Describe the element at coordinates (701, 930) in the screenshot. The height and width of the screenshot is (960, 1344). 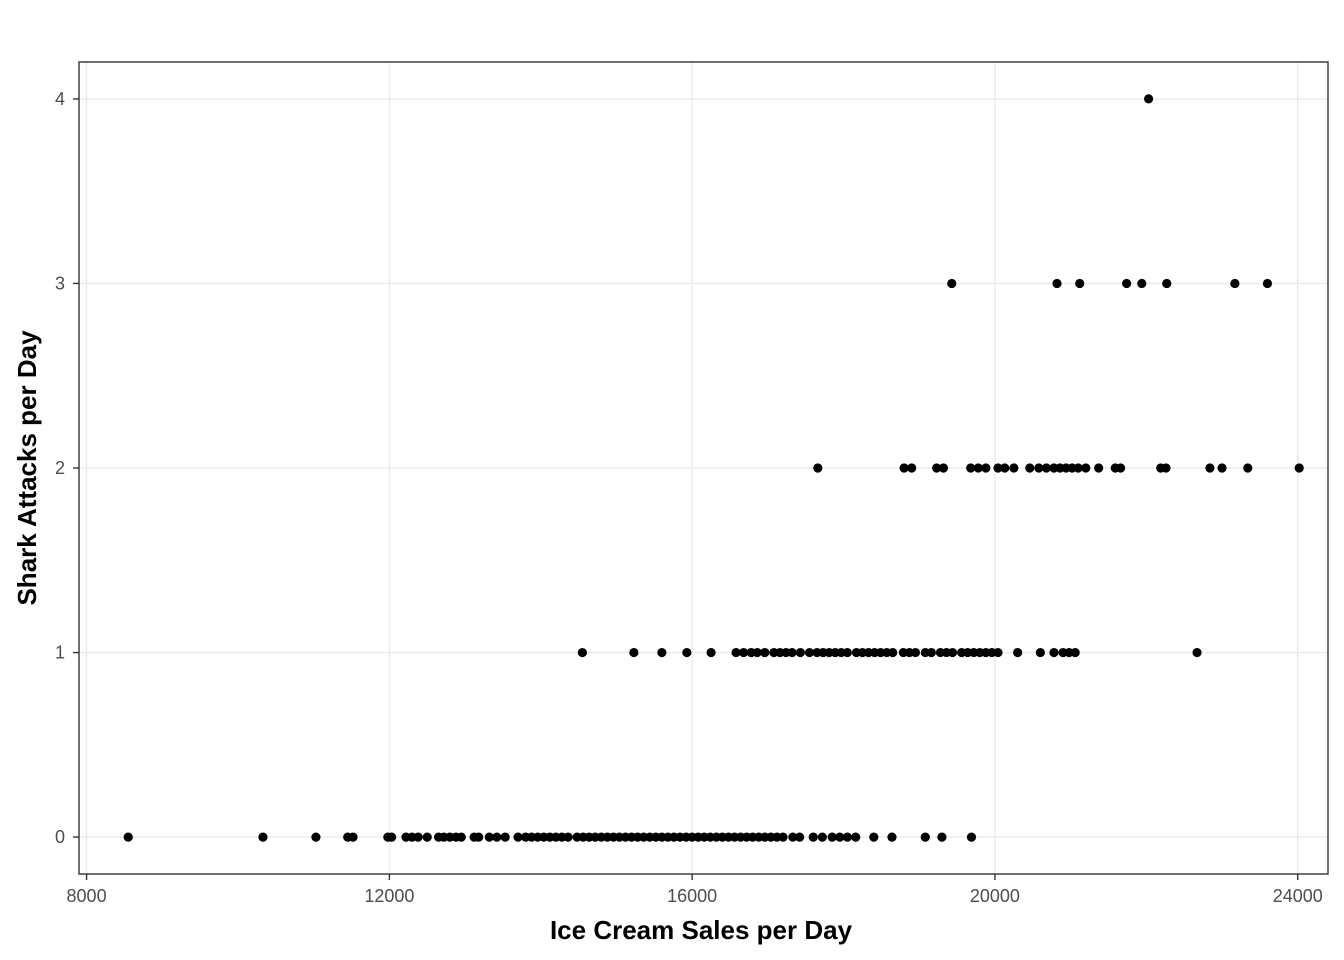
I see `x-axis-title: Ice Cream Sales per Day` at that location.